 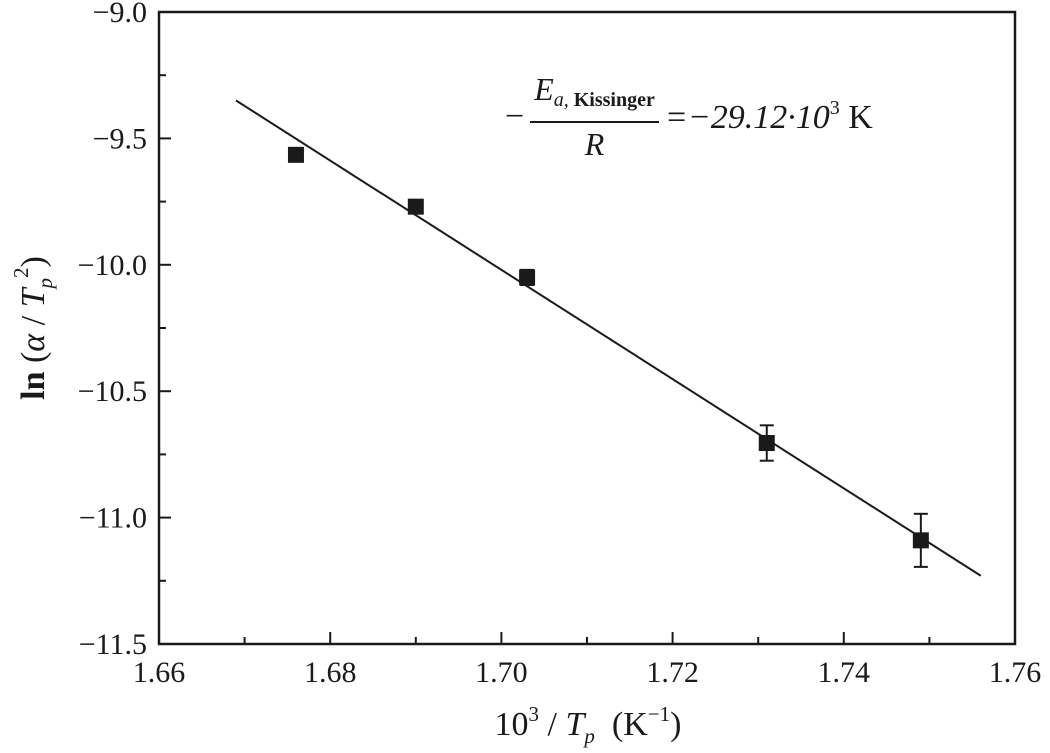 What do you see at coordinates (1015, 672) in the screenshot?
I see `x-tick-label: 1.76` at bounding box center [1015, 672].